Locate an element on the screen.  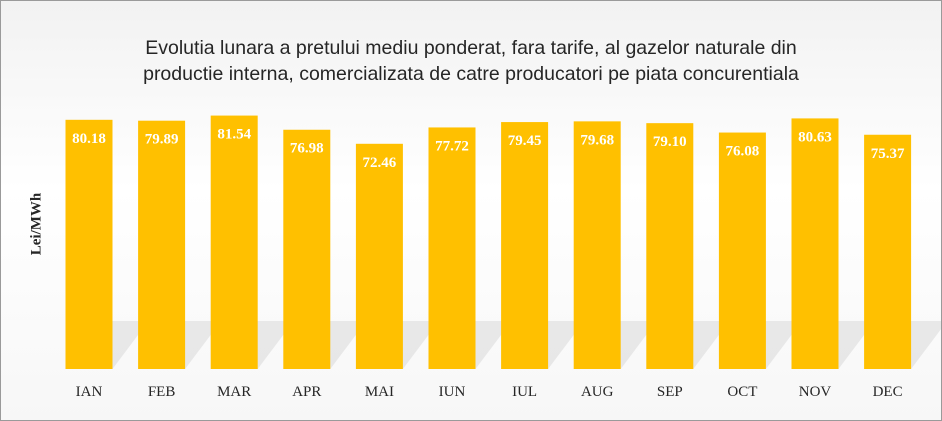
data-label-mar: 81.54 is located at coordinates (234, 135).